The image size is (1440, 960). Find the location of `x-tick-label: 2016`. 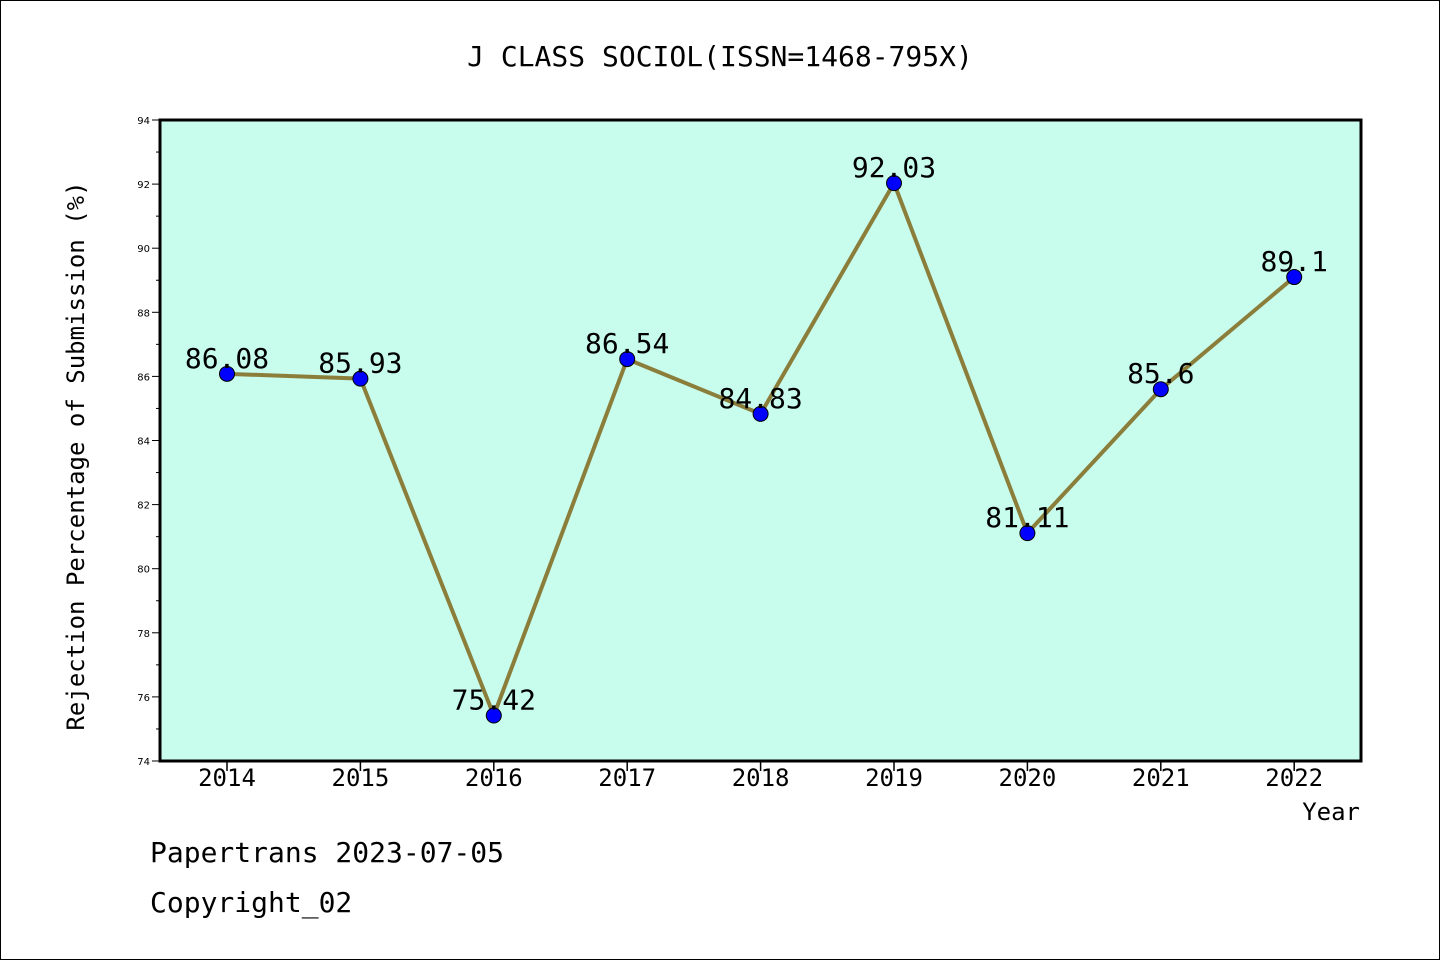

x-tick-label: 2016 is located at coordinates (494, 778).